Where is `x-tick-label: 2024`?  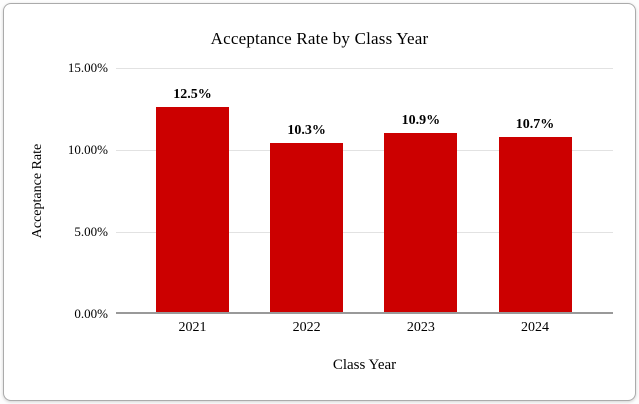 x-tick-label: 2024 is located at coordinates (535, 327).